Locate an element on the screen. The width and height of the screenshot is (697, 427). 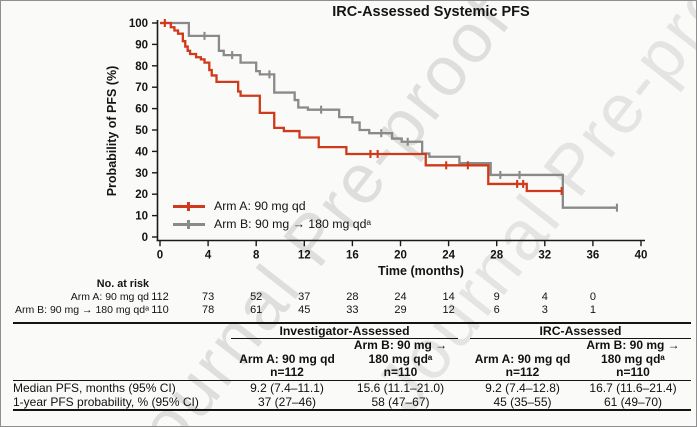
risk-value: 0 is located at coordinates (593, 297).